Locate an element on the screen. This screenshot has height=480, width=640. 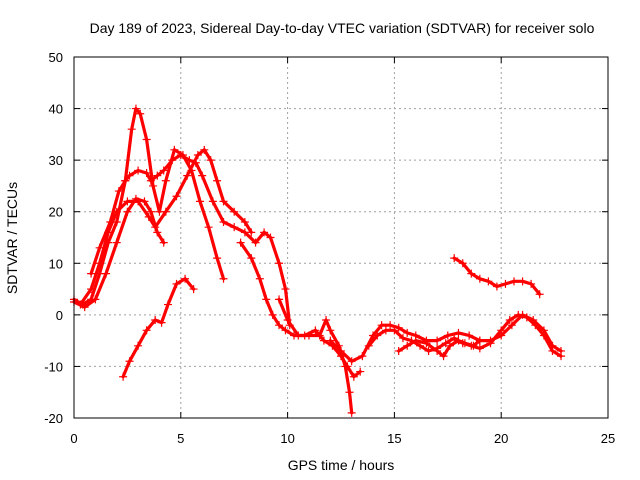
x-tick-label: 15 is located at coordinates (394, 438).